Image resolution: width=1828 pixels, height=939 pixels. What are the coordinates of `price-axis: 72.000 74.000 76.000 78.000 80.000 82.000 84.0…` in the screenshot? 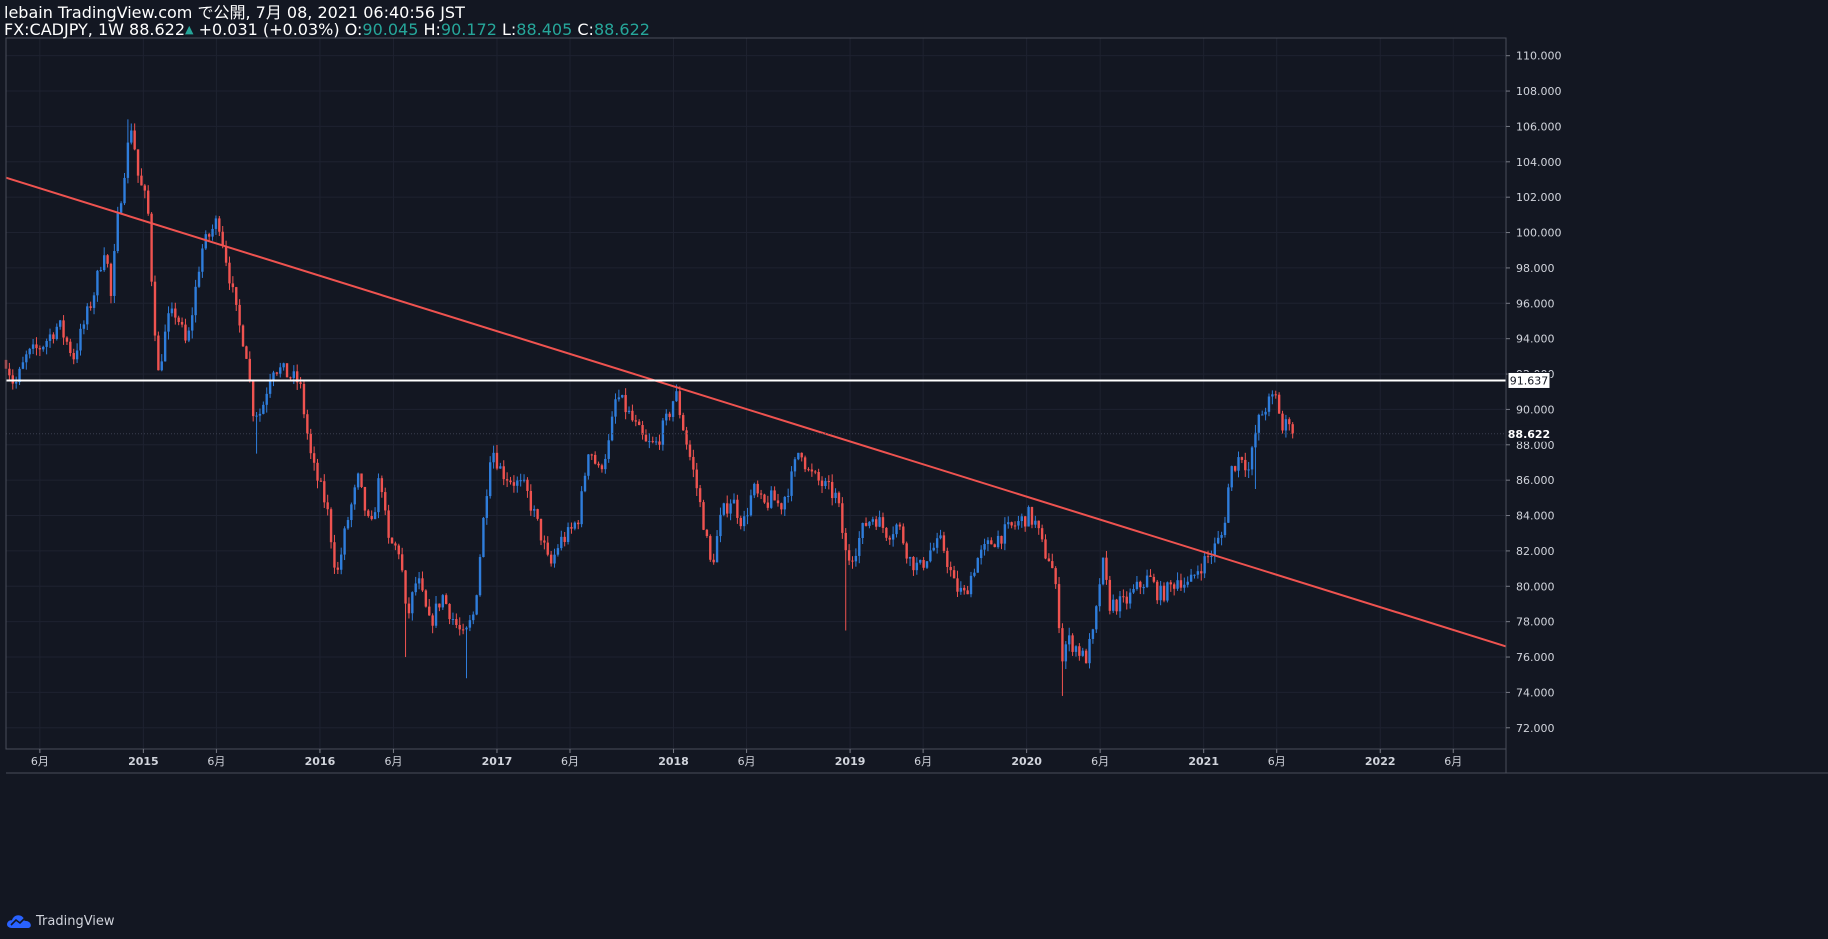 It's located at (1534, 392).